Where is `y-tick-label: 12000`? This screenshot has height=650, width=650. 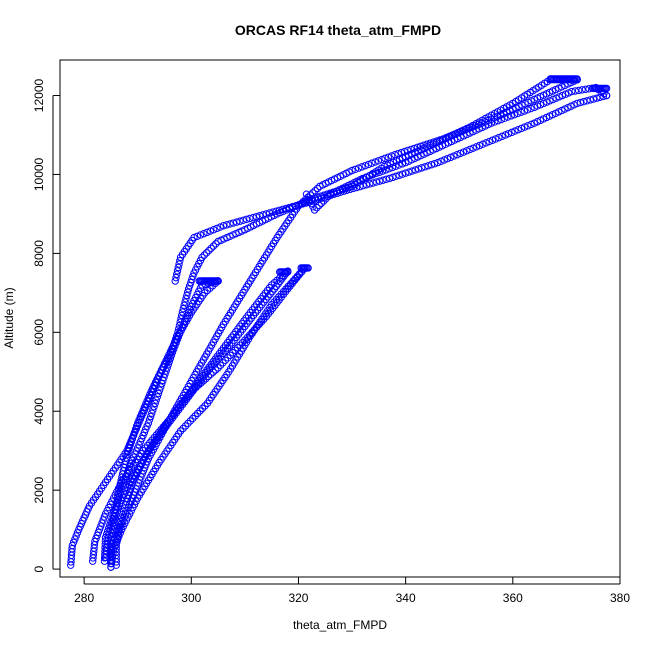
y-tick-label: 12000 is located at coordinates (39, 96).